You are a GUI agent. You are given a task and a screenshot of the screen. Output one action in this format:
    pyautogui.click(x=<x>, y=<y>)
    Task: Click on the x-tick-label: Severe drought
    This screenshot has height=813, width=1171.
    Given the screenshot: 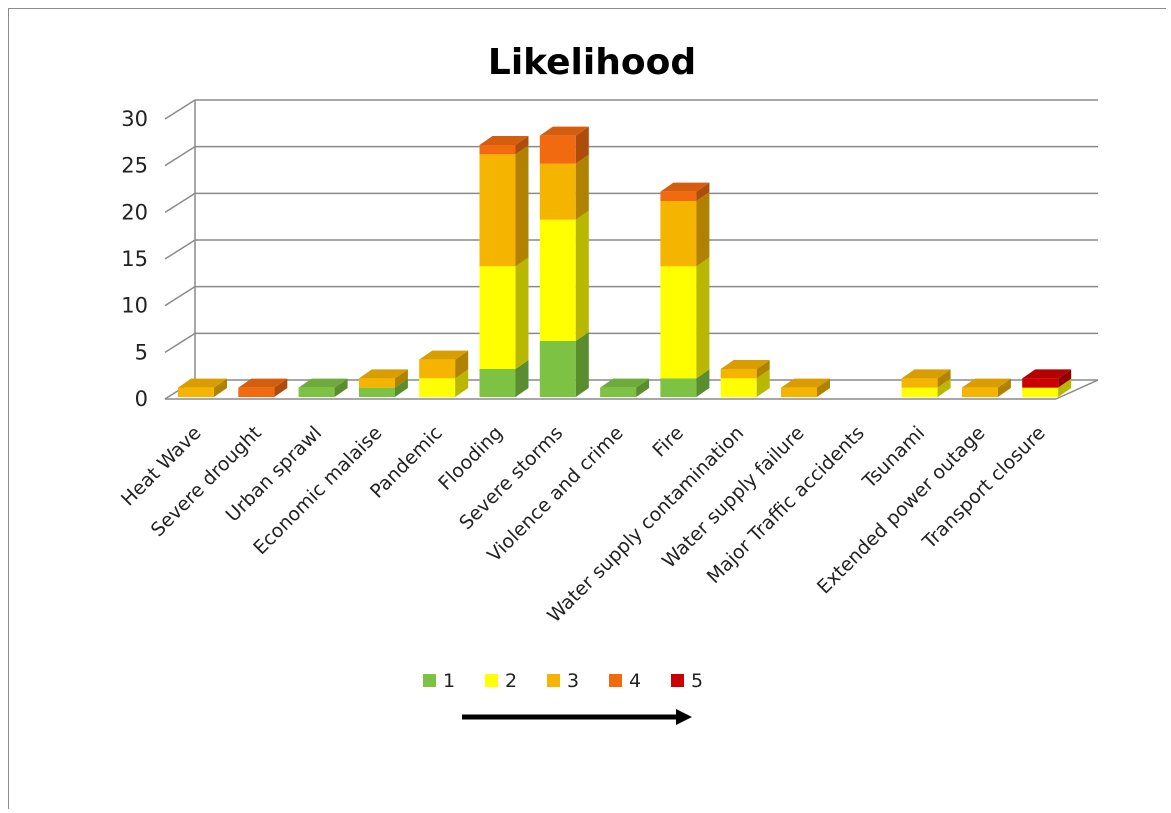 What is the action you would take?
    pyautogui.click(x=206, y=481)
    